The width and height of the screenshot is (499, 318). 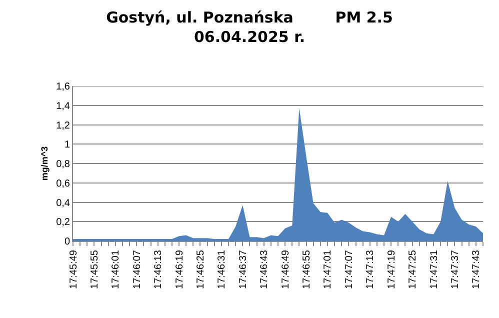 What do you see at coordinates (349, 269) in the screenshot?
I see `x-tick-label: 17:47:07` at bounding box center [349, 269].